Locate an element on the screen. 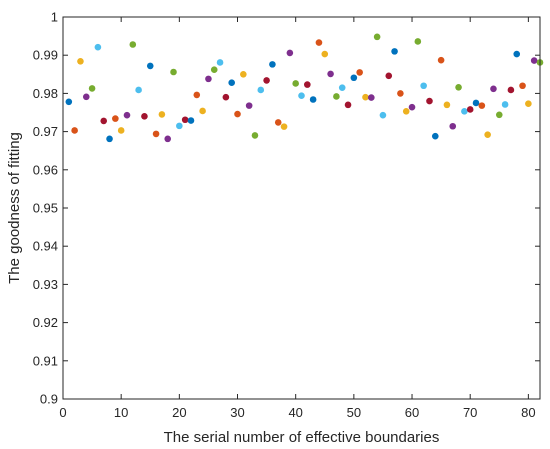 The height and width of the screenshot is (449, 550). x-tick-label: 40 is located at coordinates (295, 412).